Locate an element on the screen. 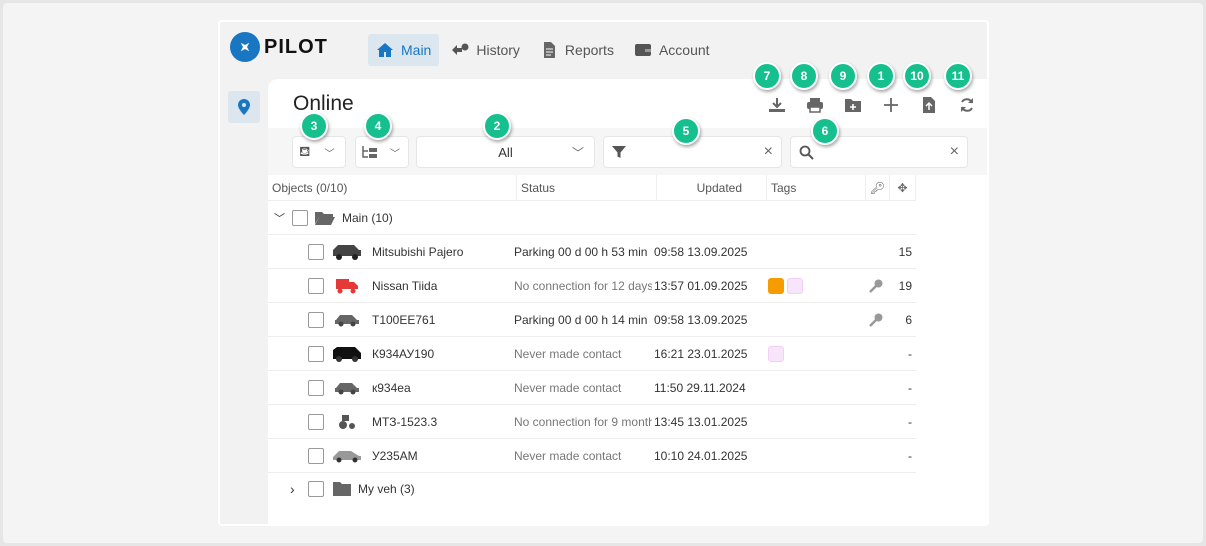 Image resolution: width=1206 pixels, height=546 pixels. suv-icon is located at coordinates (347, 252).